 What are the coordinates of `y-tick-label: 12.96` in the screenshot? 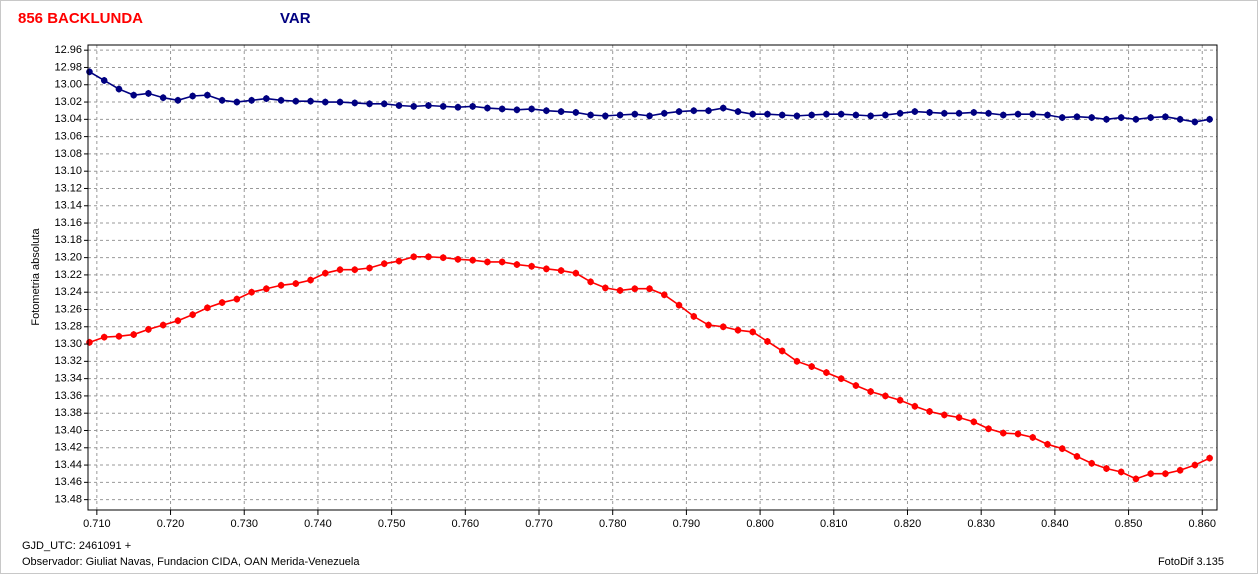 It's located at (68, 50).